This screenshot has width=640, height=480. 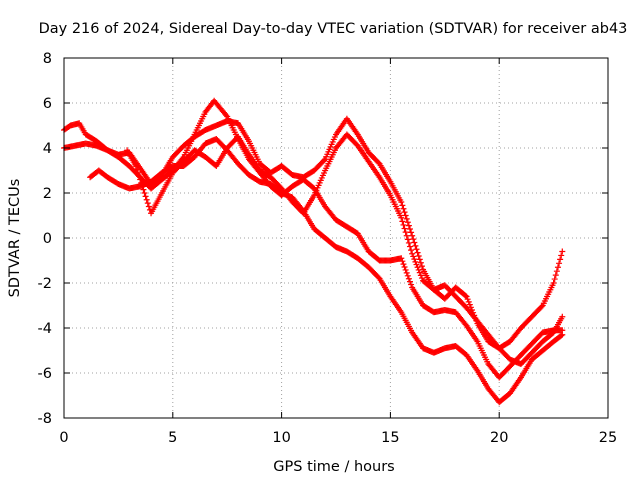 I want to click on y-axis-label: SDTVAR / TECUs, so click(x=15, y=238).